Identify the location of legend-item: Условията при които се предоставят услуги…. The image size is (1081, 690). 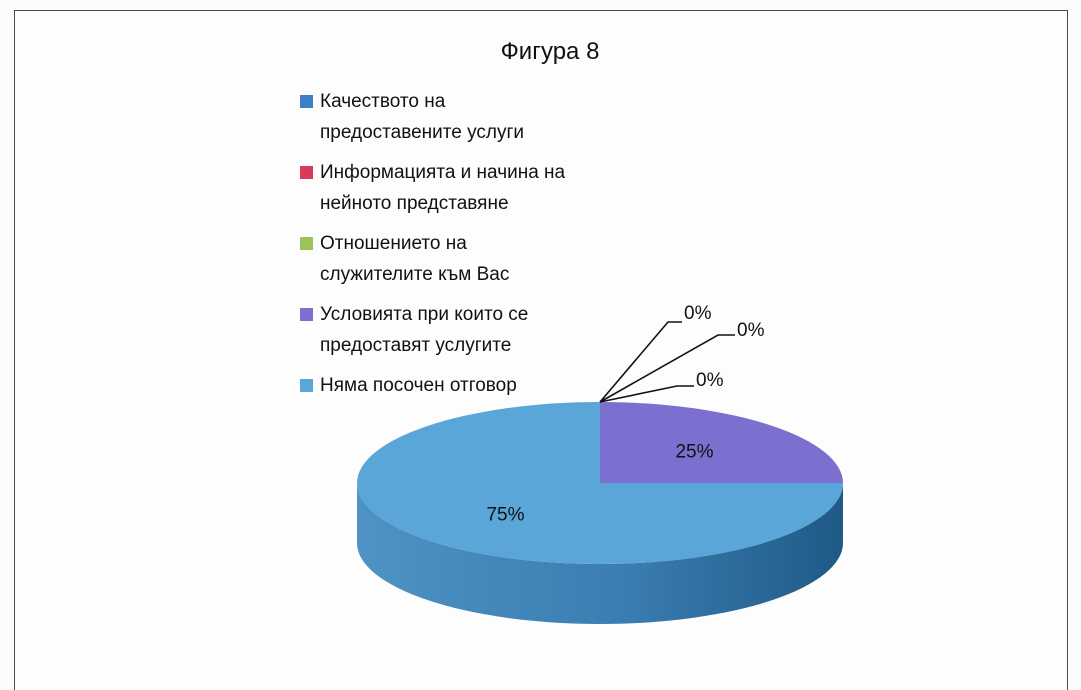
(465, 330).